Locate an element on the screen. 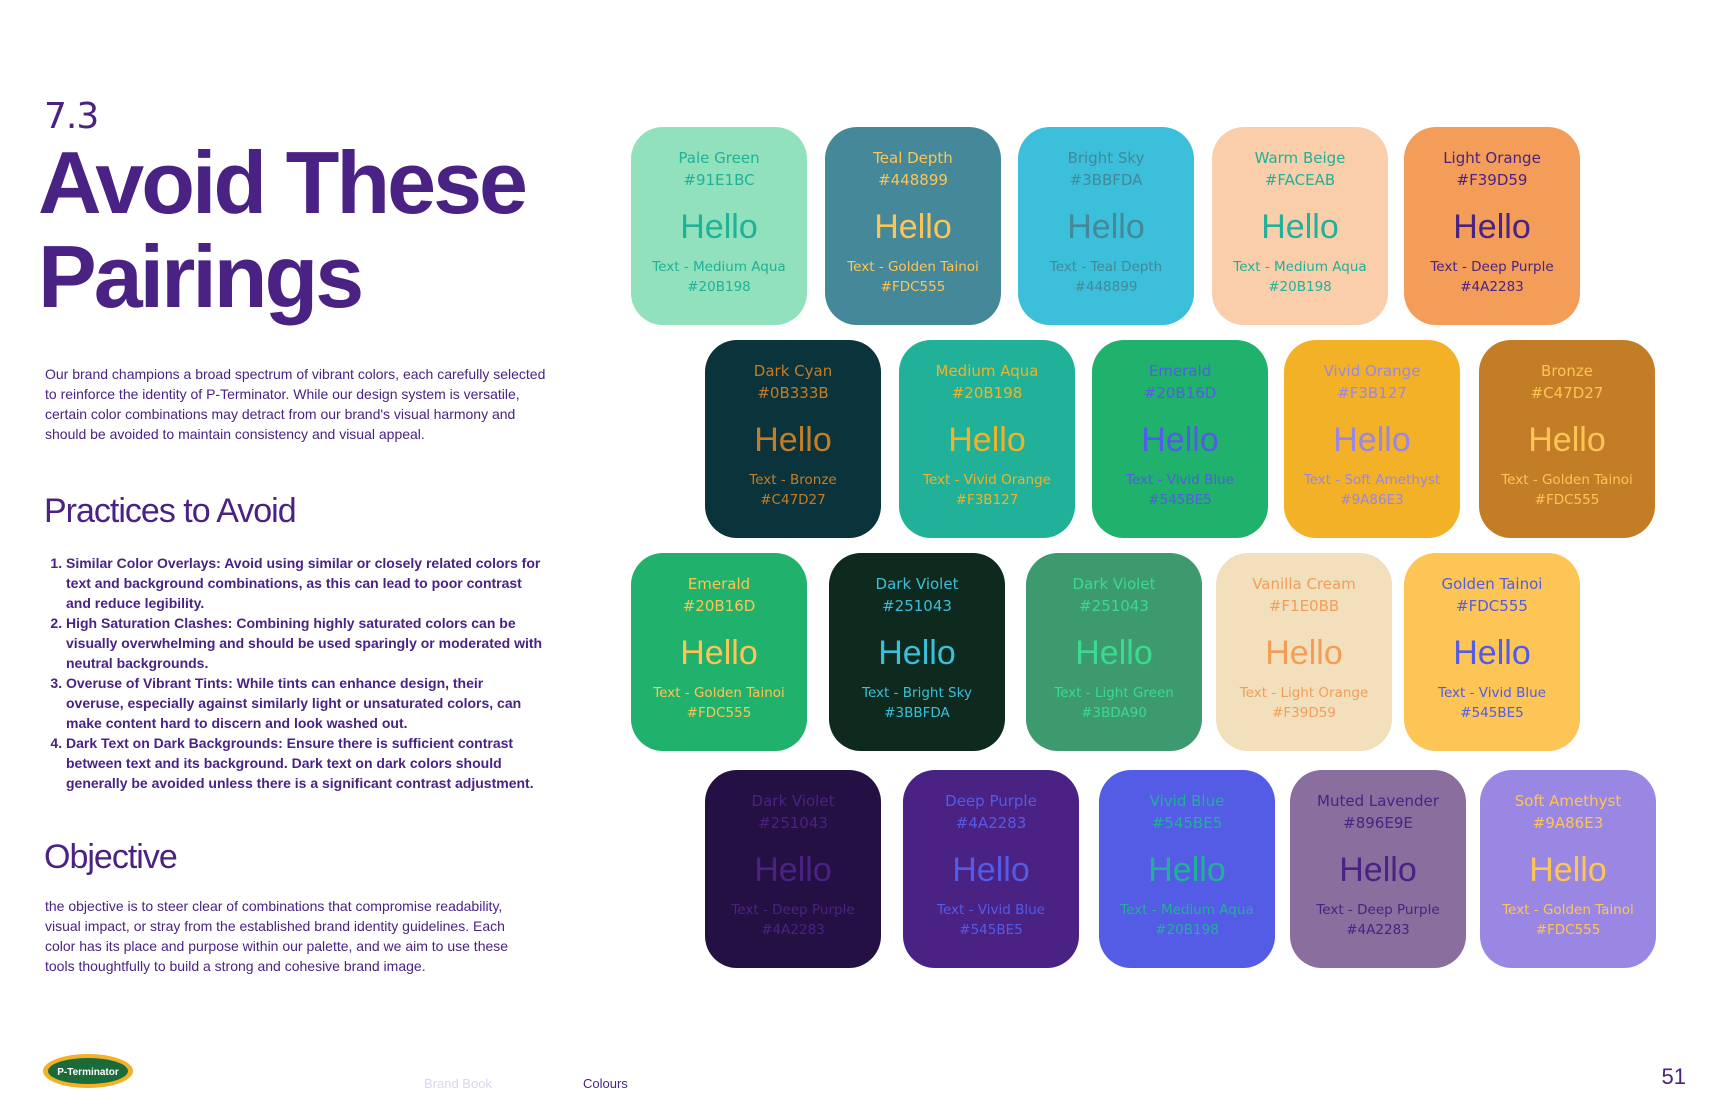 This screenshot has height=1117, width=1728. swatch-hex: #251043 is located at coordinates (1114, 606).